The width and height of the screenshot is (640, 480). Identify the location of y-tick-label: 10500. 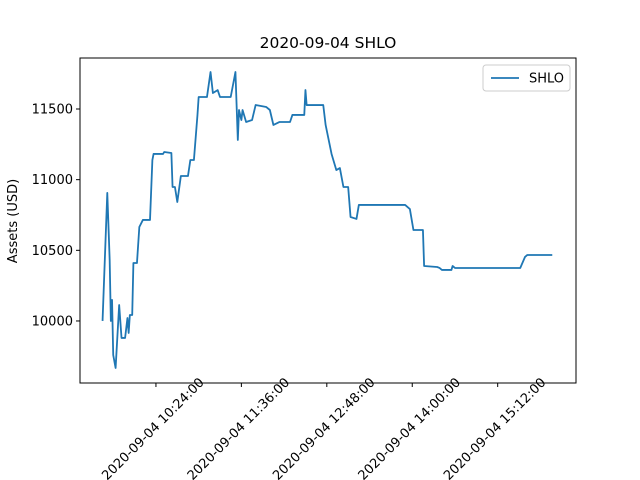
(52, 251).